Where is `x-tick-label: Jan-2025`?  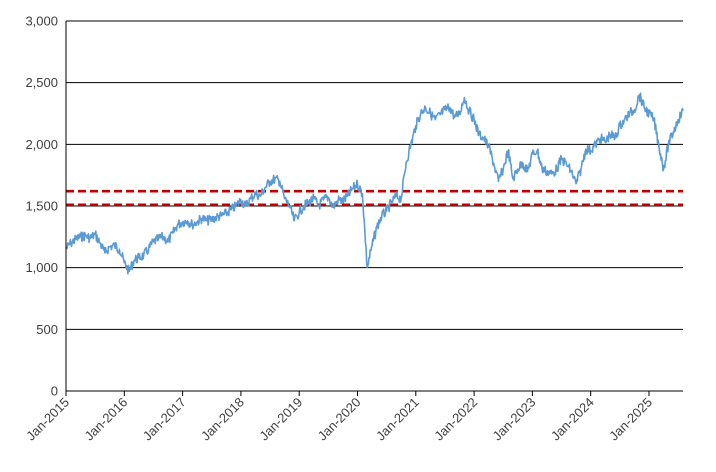 x-tick-label: Jan-2025 is located at coordinates (630, 419).